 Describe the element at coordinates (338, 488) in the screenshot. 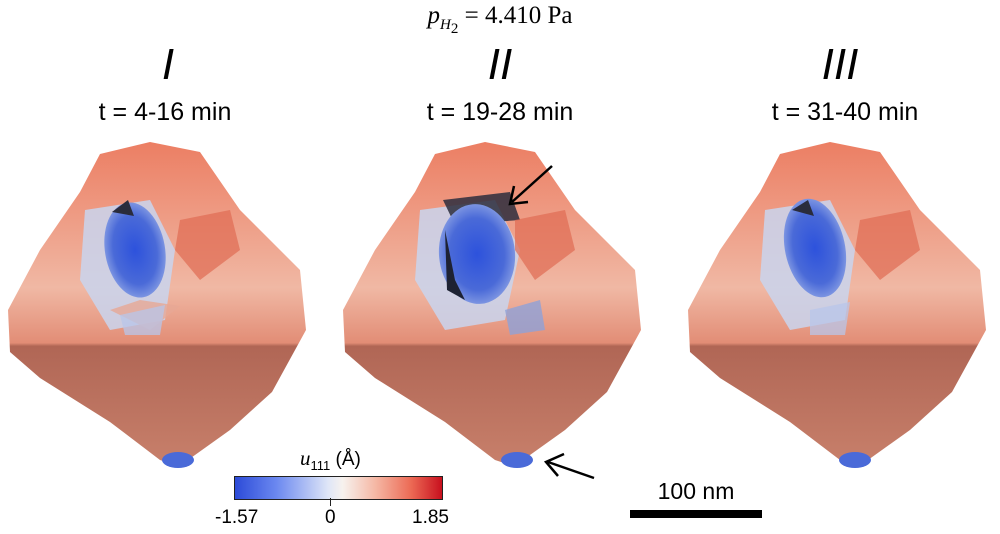

I see `colorbar` at that location.